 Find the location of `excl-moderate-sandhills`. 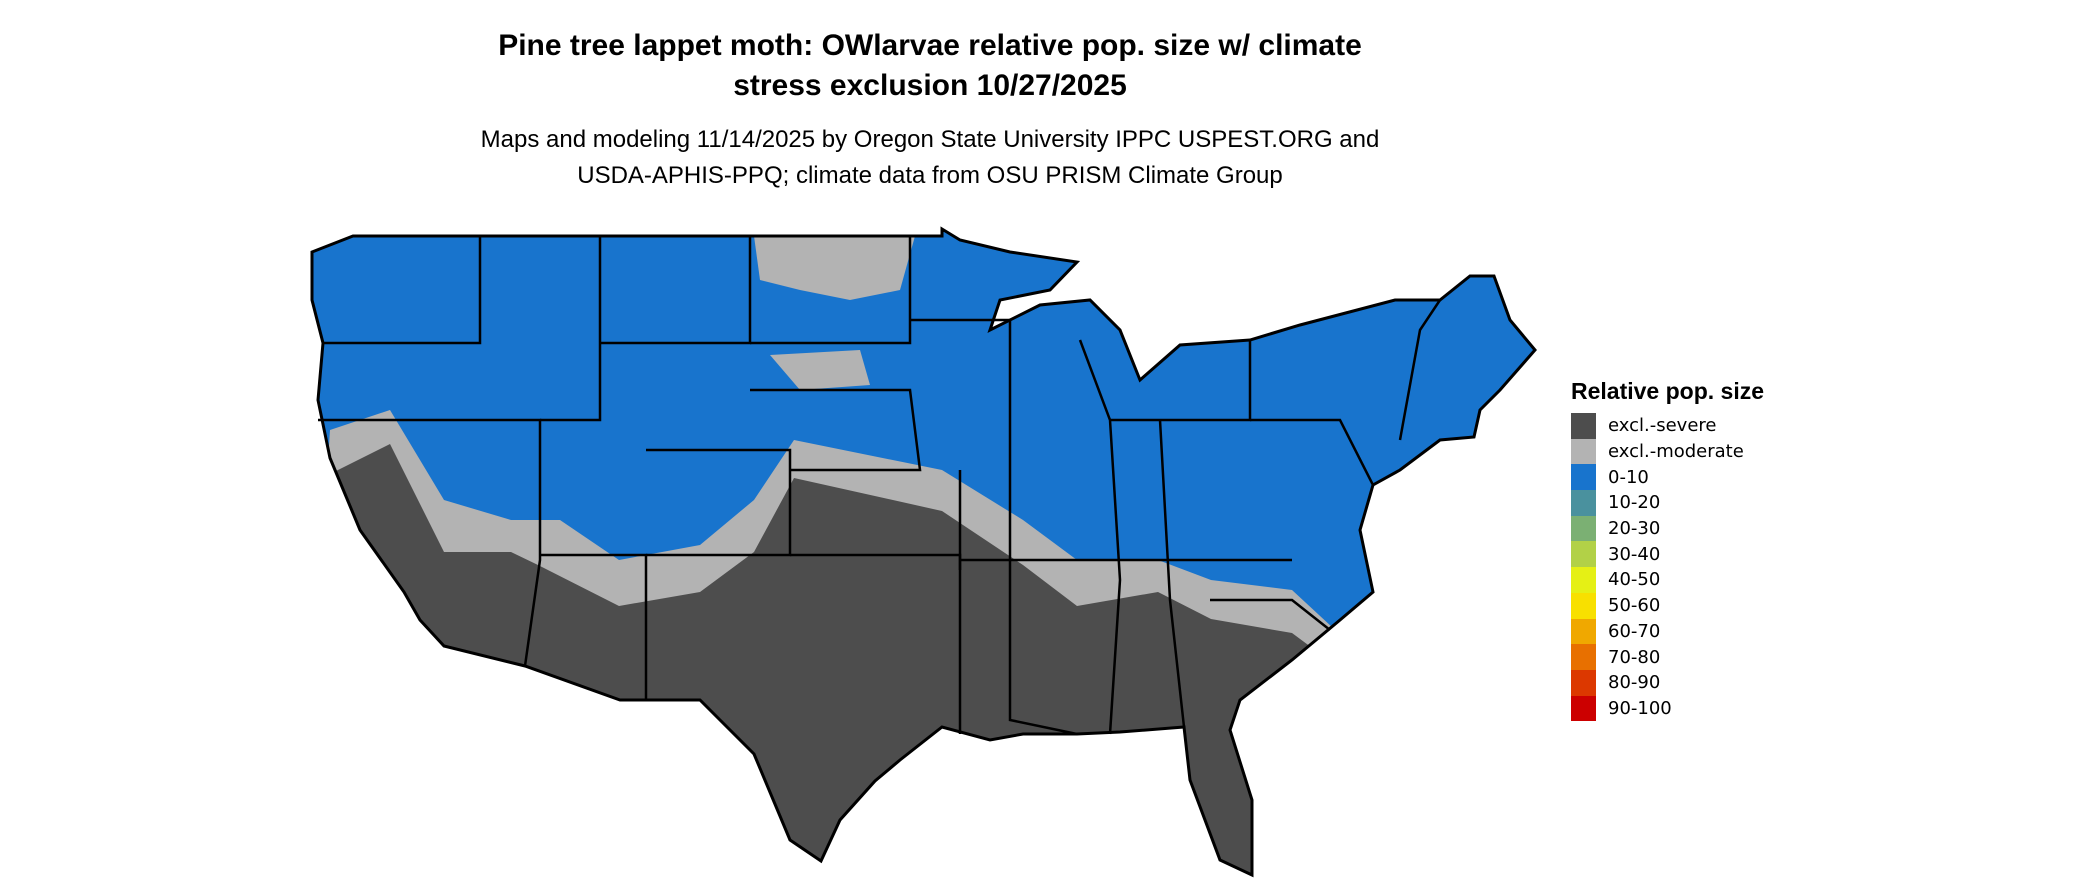

excl-moderate-sandhills is located at coordinates (820, 370).